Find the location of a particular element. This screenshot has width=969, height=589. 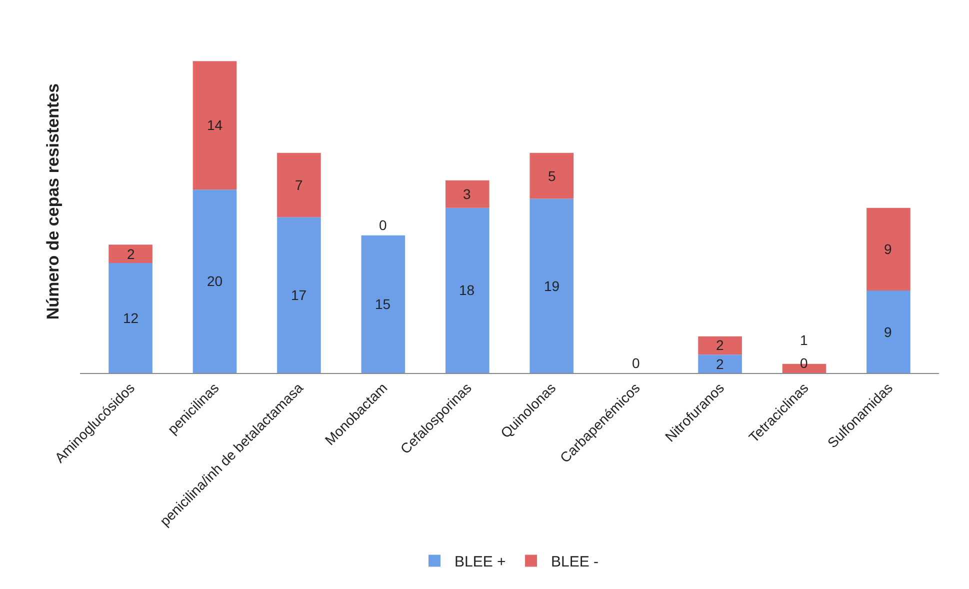

legend-label: BLEE + is located at coordinates (480, 562).